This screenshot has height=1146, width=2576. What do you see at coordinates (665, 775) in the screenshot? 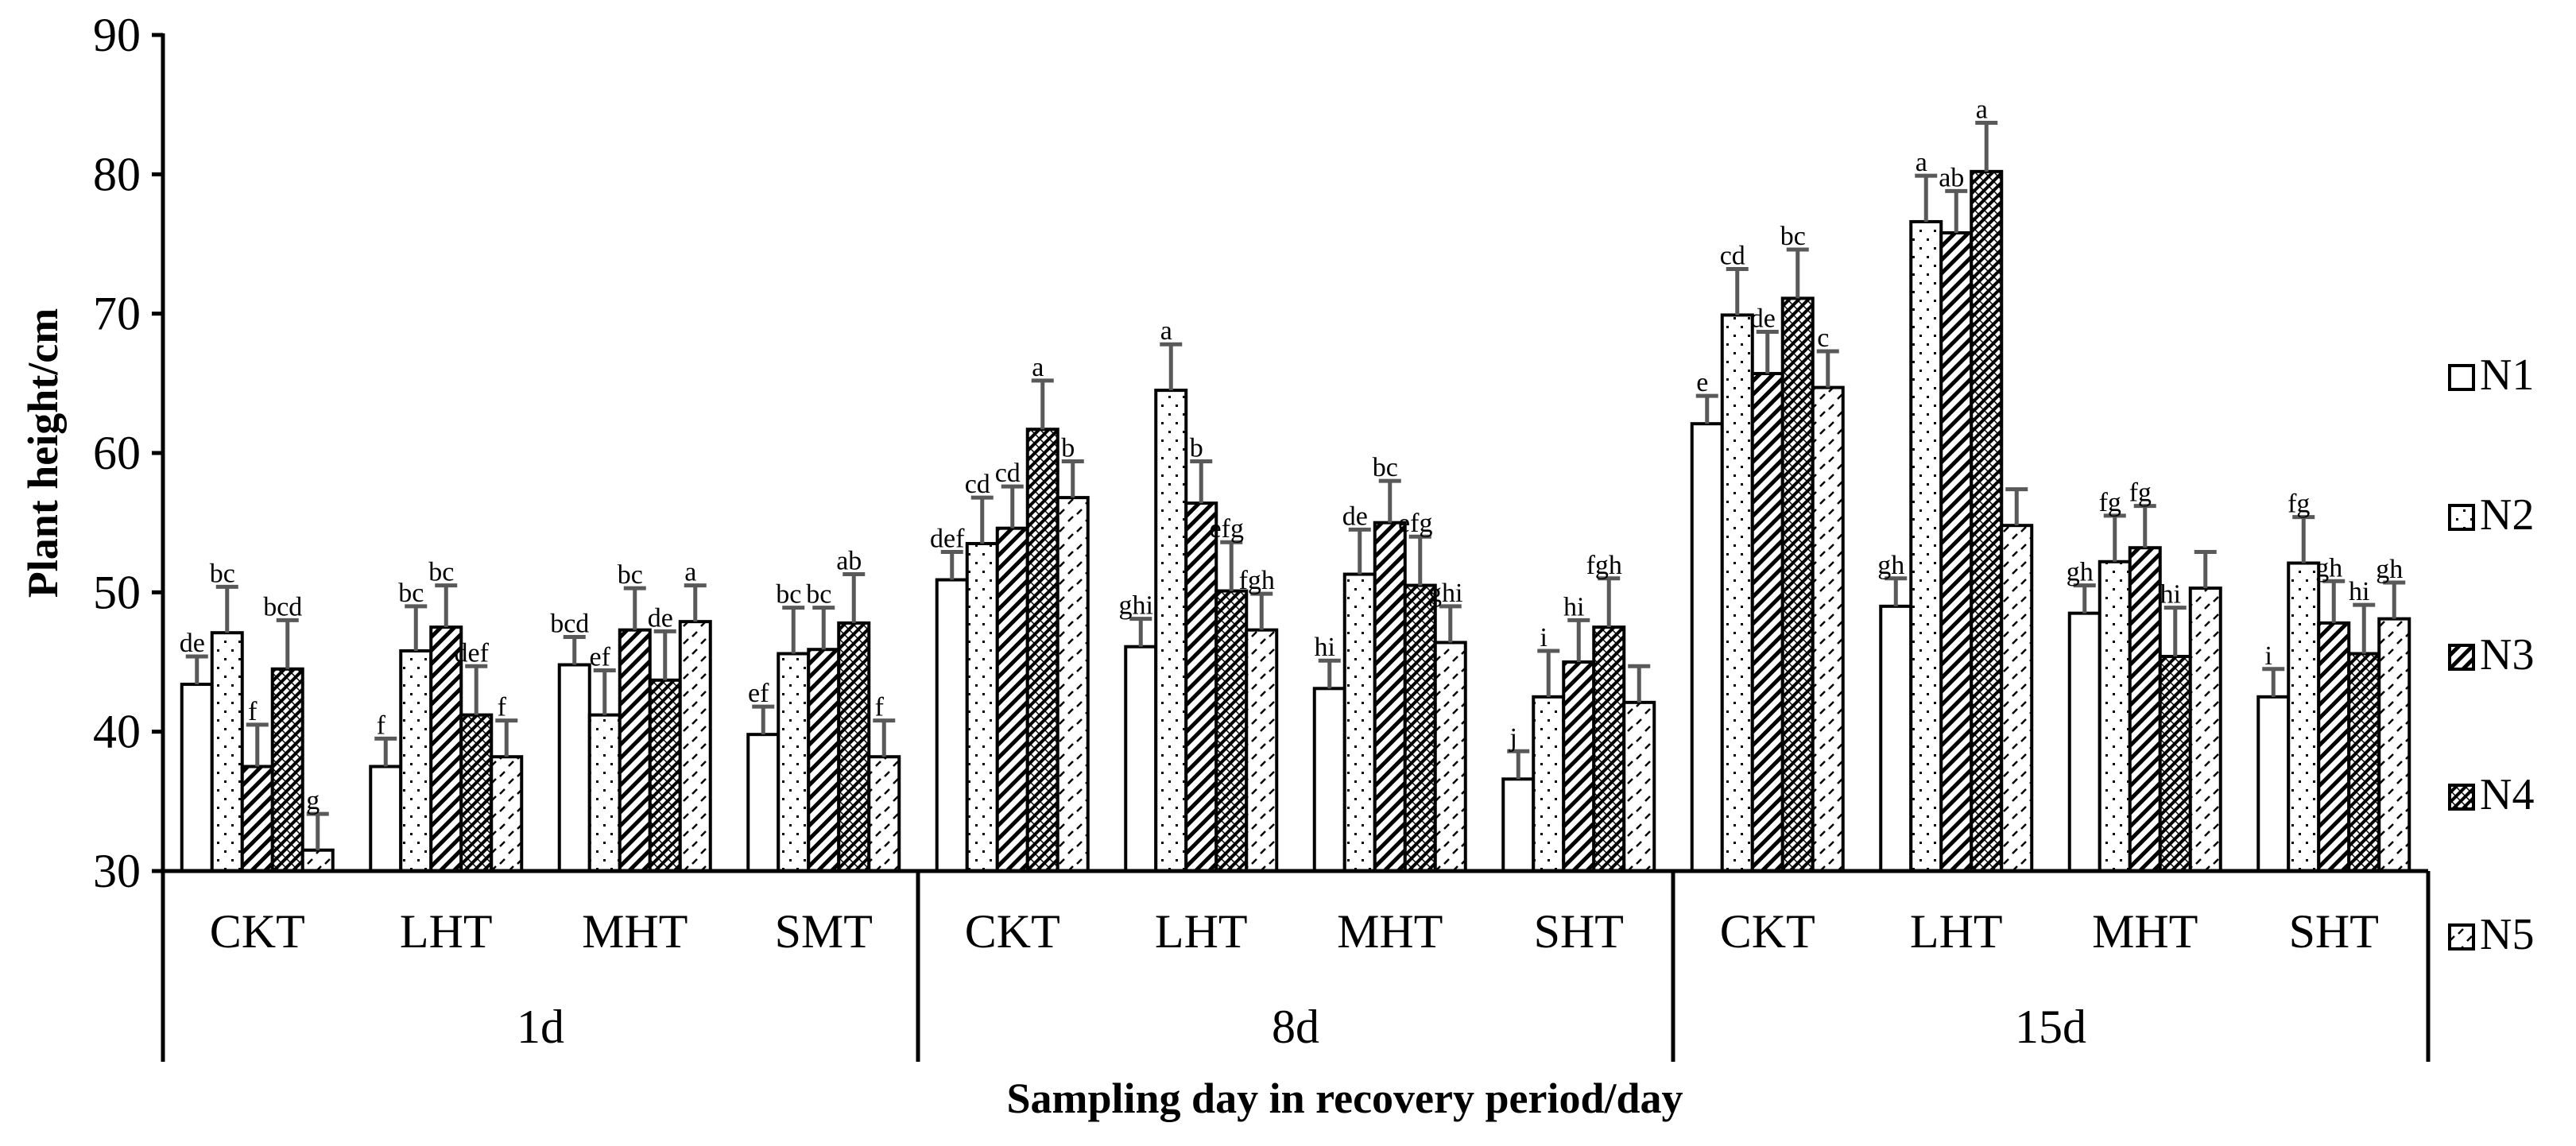
I see `bar-N4-1d-MHT` at bounding box center [665, 775].